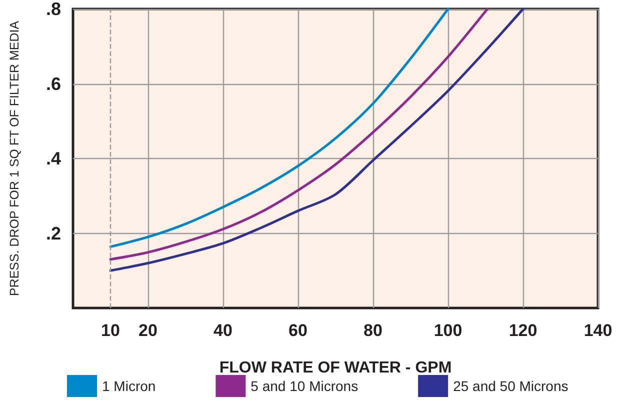 The width and height of the screenshot is (631, 402). I want to click on legend-label: 25 and 50 Microns, so click(510, 386).